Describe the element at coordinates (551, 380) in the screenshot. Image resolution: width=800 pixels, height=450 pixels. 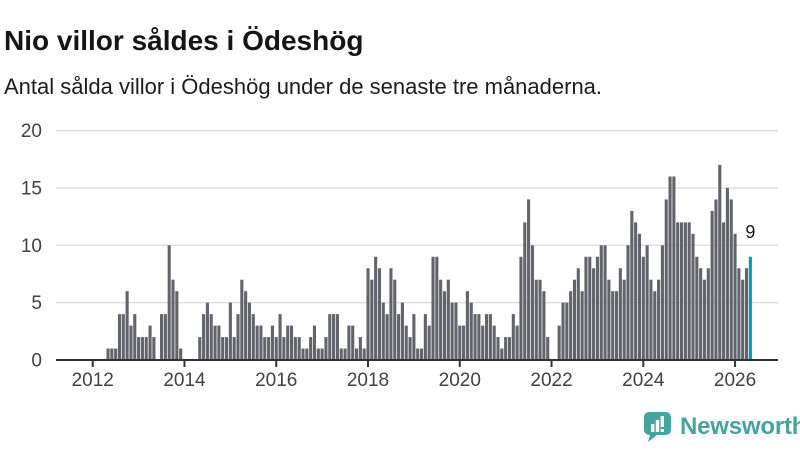
I see `x-axis-tick-label: 2022` at that location.